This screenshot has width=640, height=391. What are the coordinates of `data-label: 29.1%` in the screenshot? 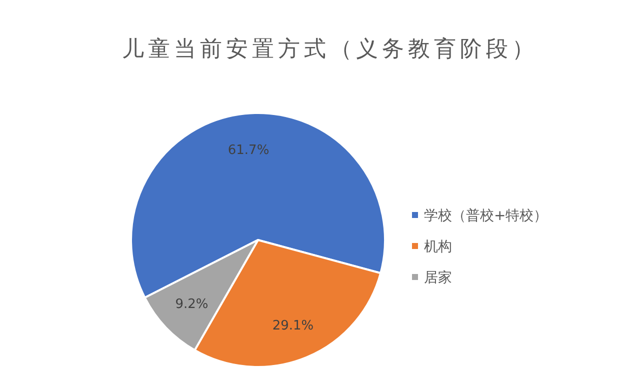 It's located at (293, 326).